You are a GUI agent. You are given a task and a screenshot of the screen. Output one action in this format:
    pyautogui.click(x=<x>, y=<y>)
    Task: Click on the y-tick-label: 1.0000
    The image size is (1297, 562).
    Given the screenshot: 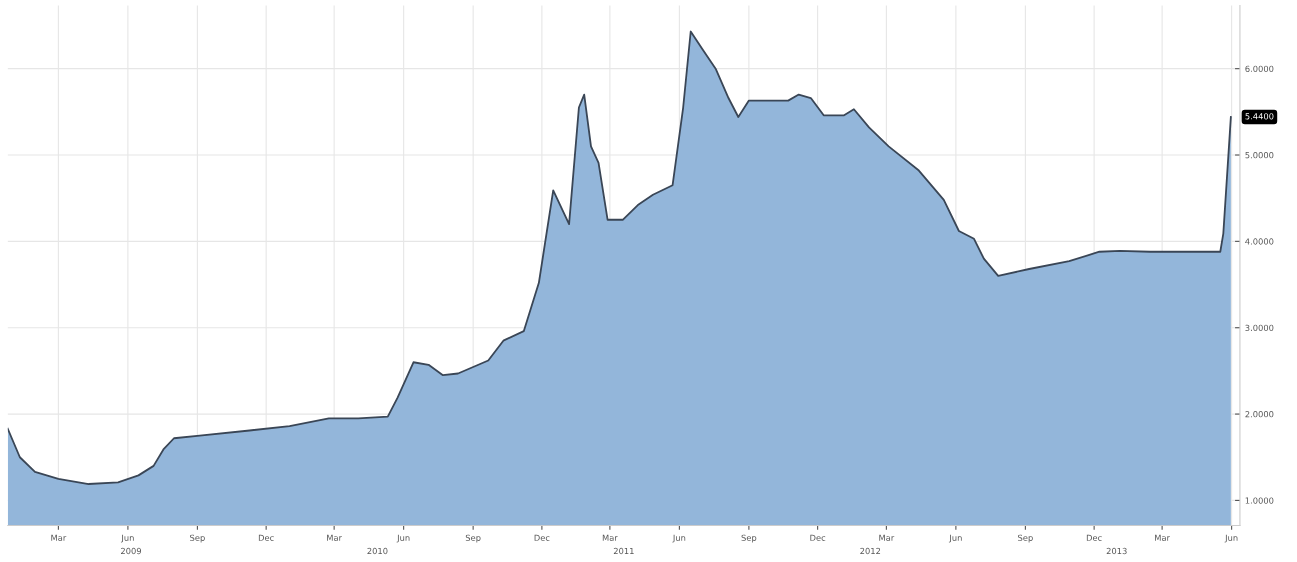 What is the action you would take?
    pyautogui.click(x=1259, y=500)
    